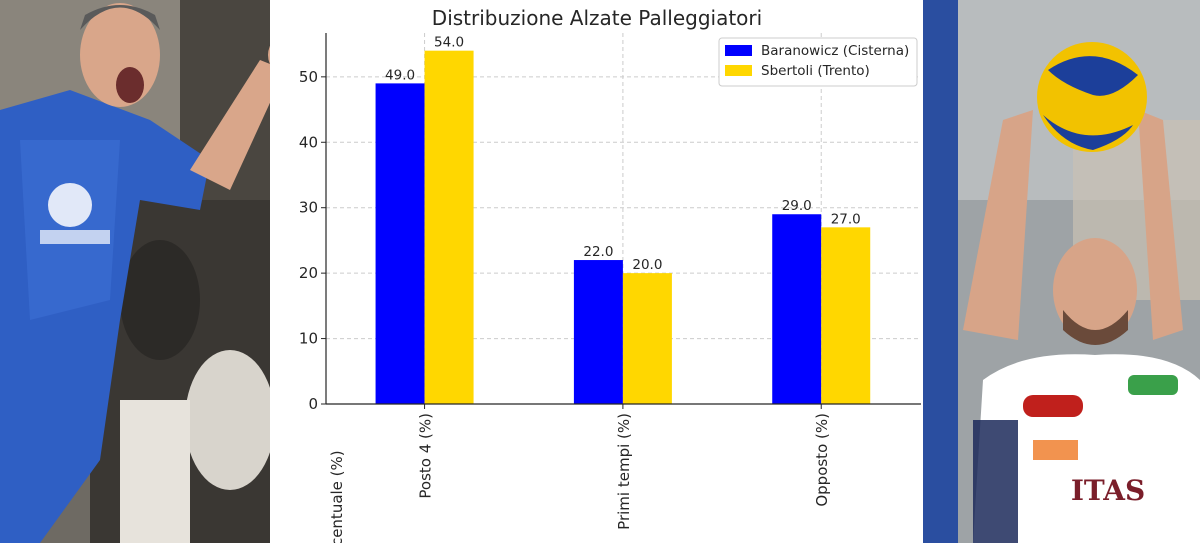  What do you see at coordinates (308, 77) in the screenshot?
I see `y-tick-label: 50` at bounding box center [308, 77].